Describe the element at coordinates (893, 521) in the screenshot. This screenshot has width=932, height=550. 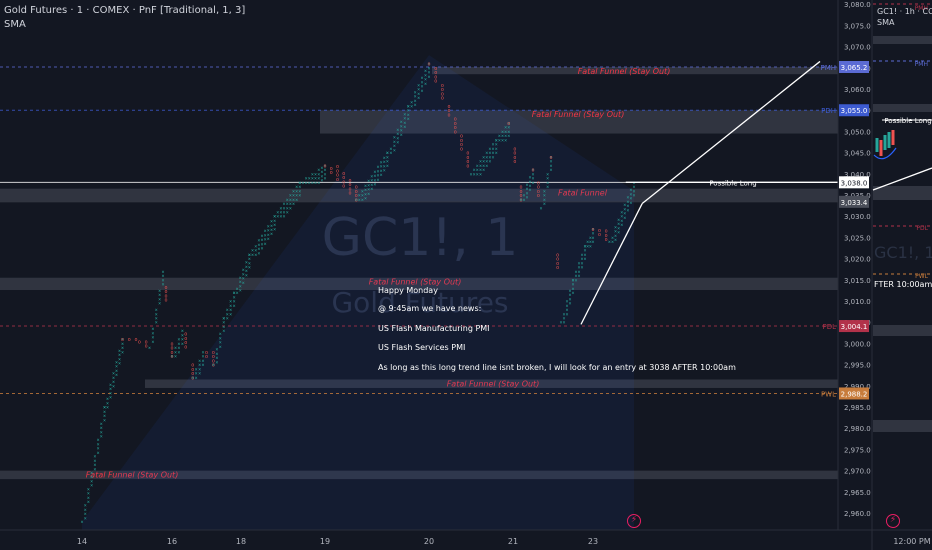
I see `lightning-alert-icon-side: ⚡` at that location.